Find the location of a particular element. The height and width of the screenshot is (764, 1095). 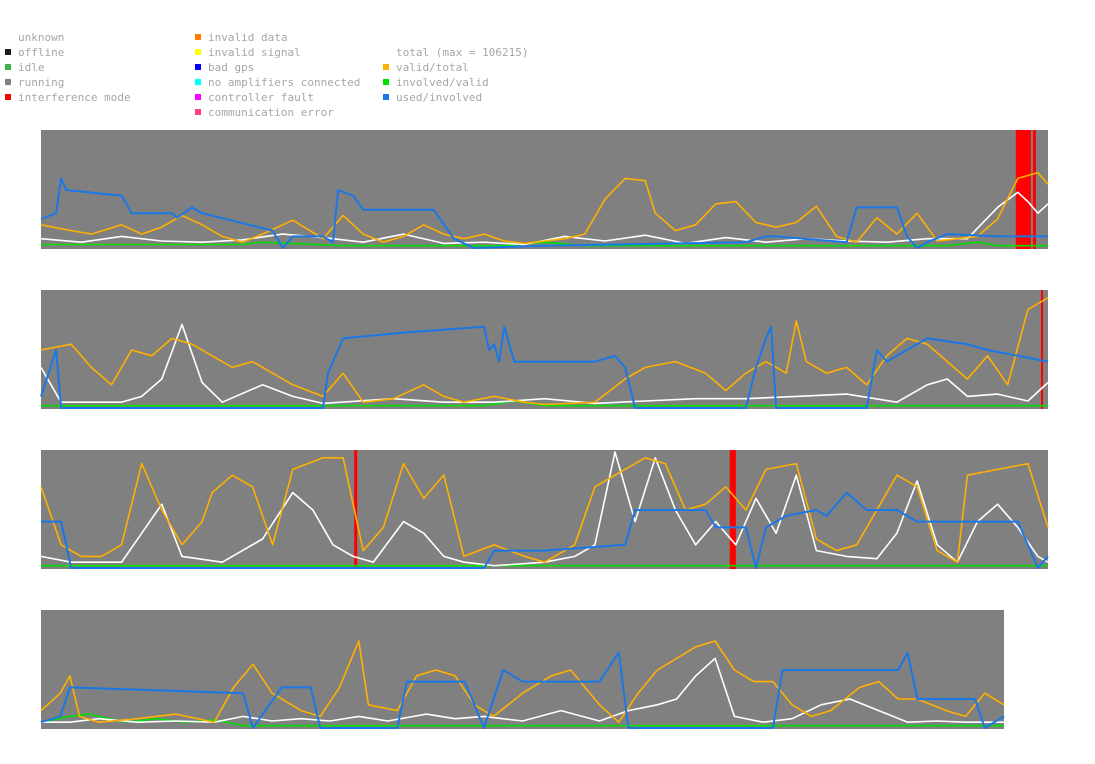

legend-label: no amplifiers connected is located at coordinates (284, 82).